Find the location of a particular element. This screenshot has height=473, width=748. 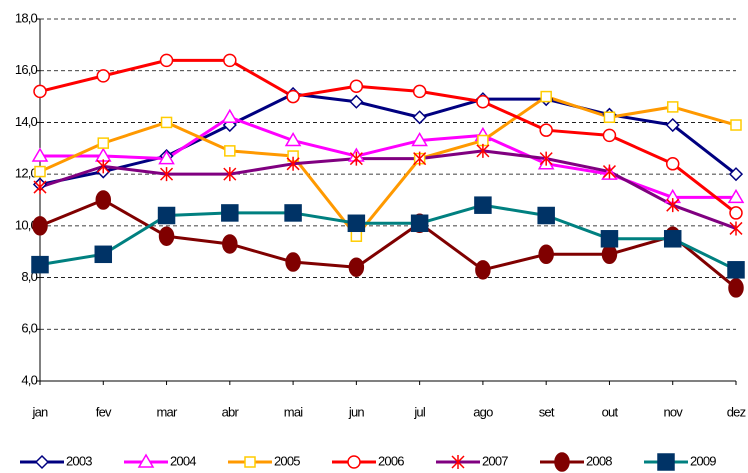

y-tick-label: 12,0 is located at coordinates (26, 173).